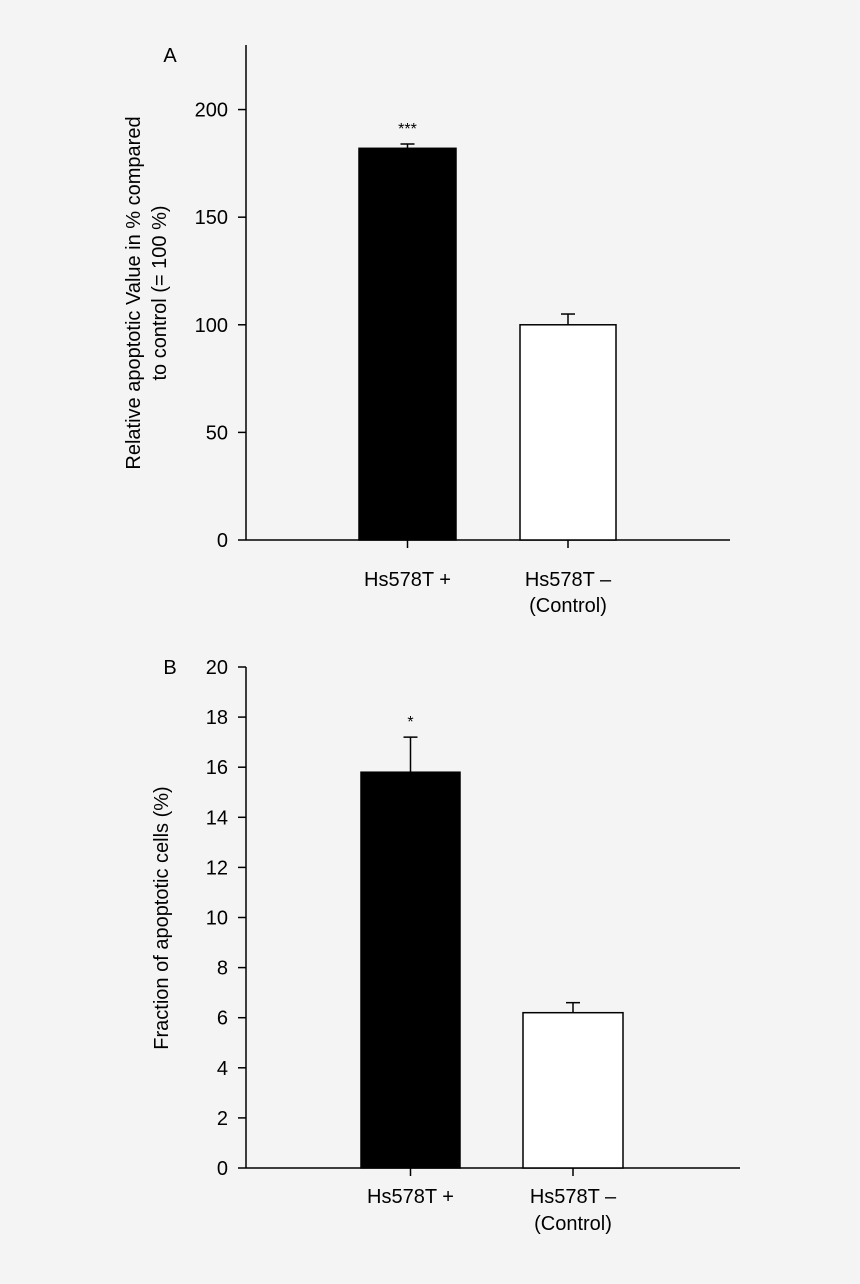  What do you see at coordinates (211, 111) in the screenshot?
I see `y-tick-label: 200` at bounding box center [211, 111].